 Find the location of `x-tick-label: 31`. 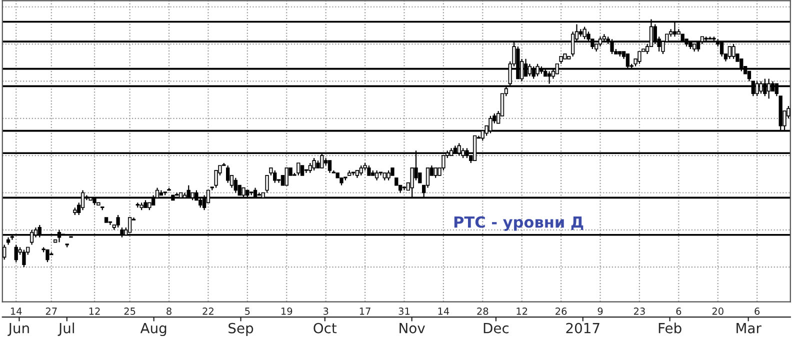

x-tick-label: 31 is located at coordinates (404, 311).